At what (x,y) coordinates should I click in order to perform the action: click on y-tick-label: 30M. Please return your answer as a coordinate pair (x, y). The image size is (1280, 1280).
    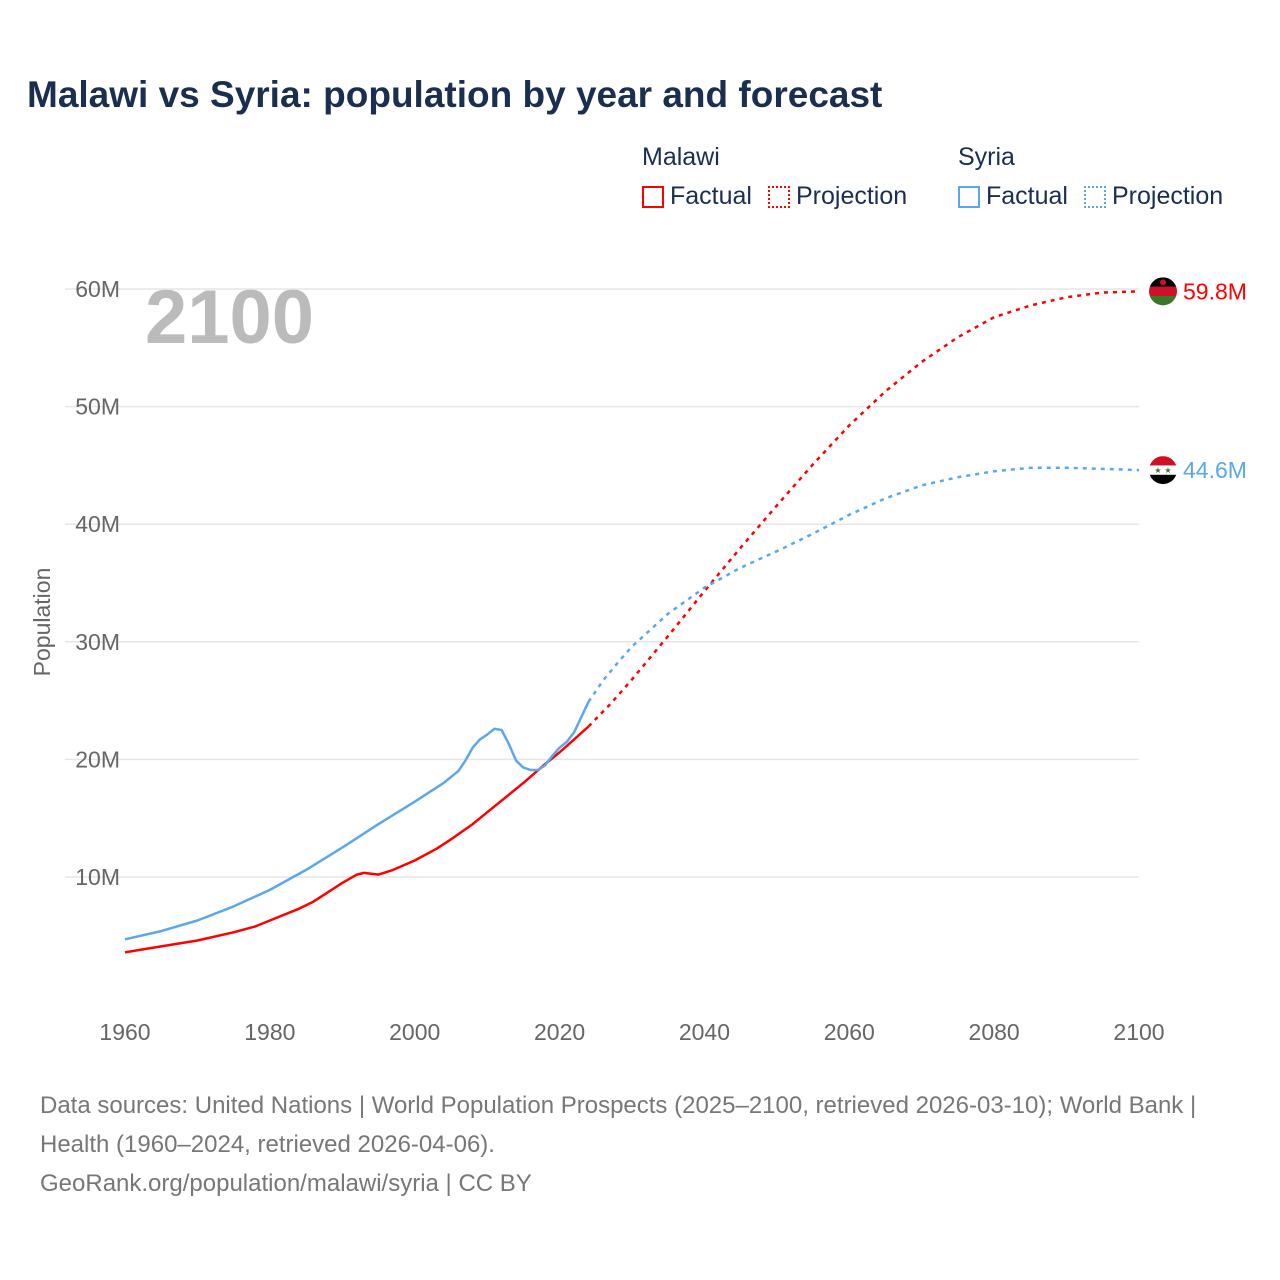
    Looking at the image, I should click on (97, 642).